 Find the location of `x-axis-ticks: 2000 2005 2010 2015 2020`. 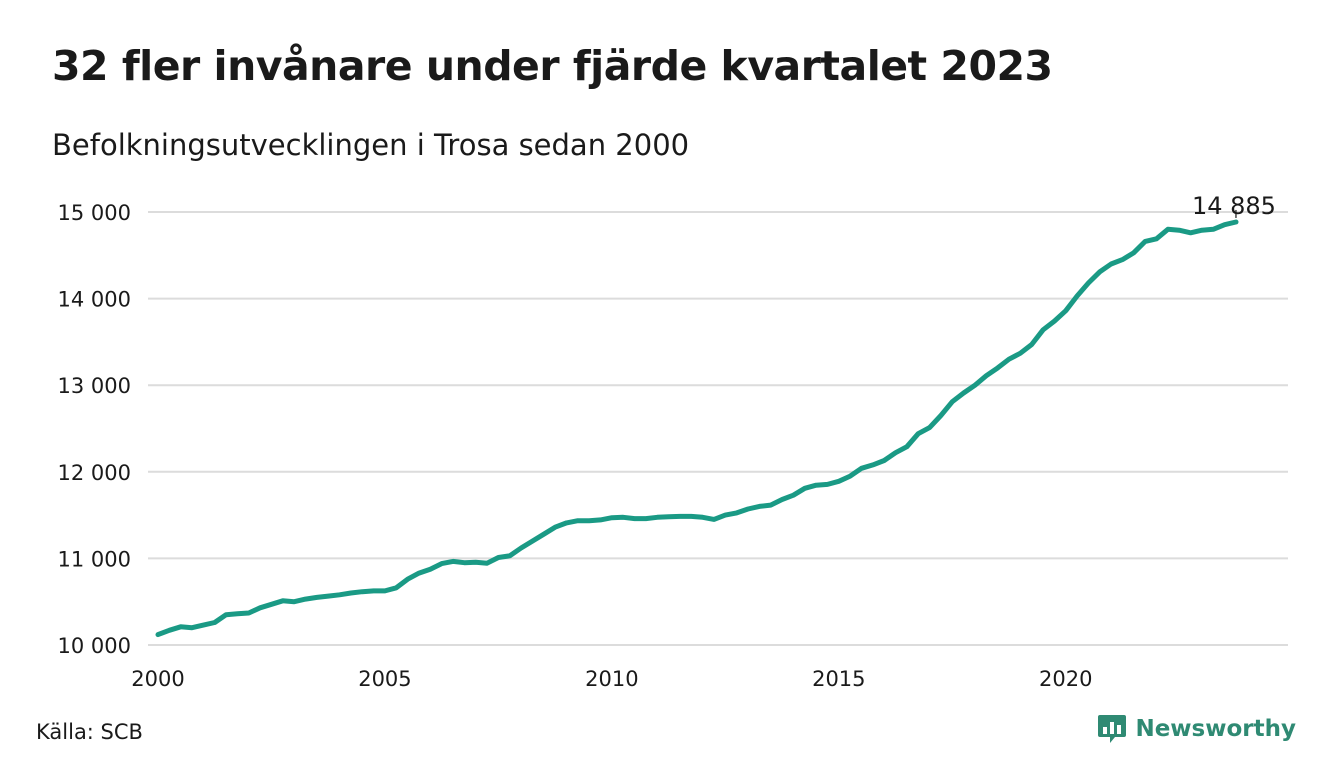

x-axis-ticks: 2000 2005 2010 2015 2020 is located at coordinates (611, 679).